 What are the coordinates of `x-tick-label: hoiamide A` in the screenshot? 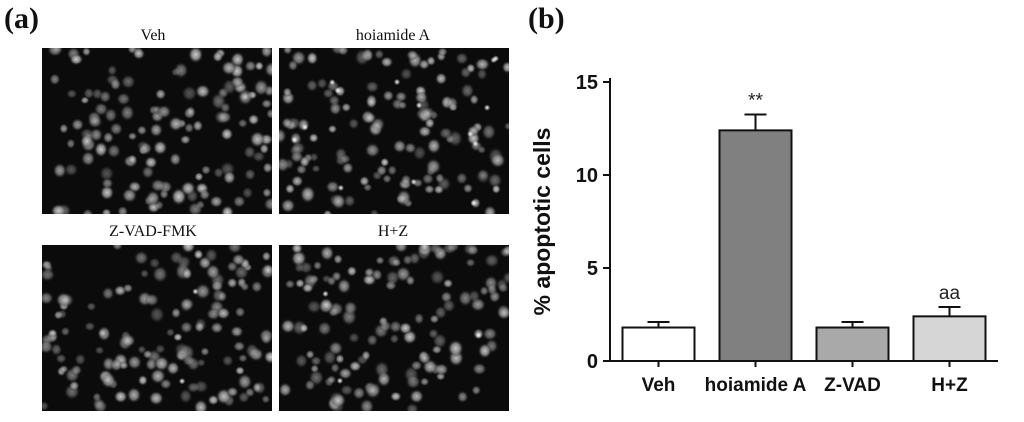 It's located at (756, 385).